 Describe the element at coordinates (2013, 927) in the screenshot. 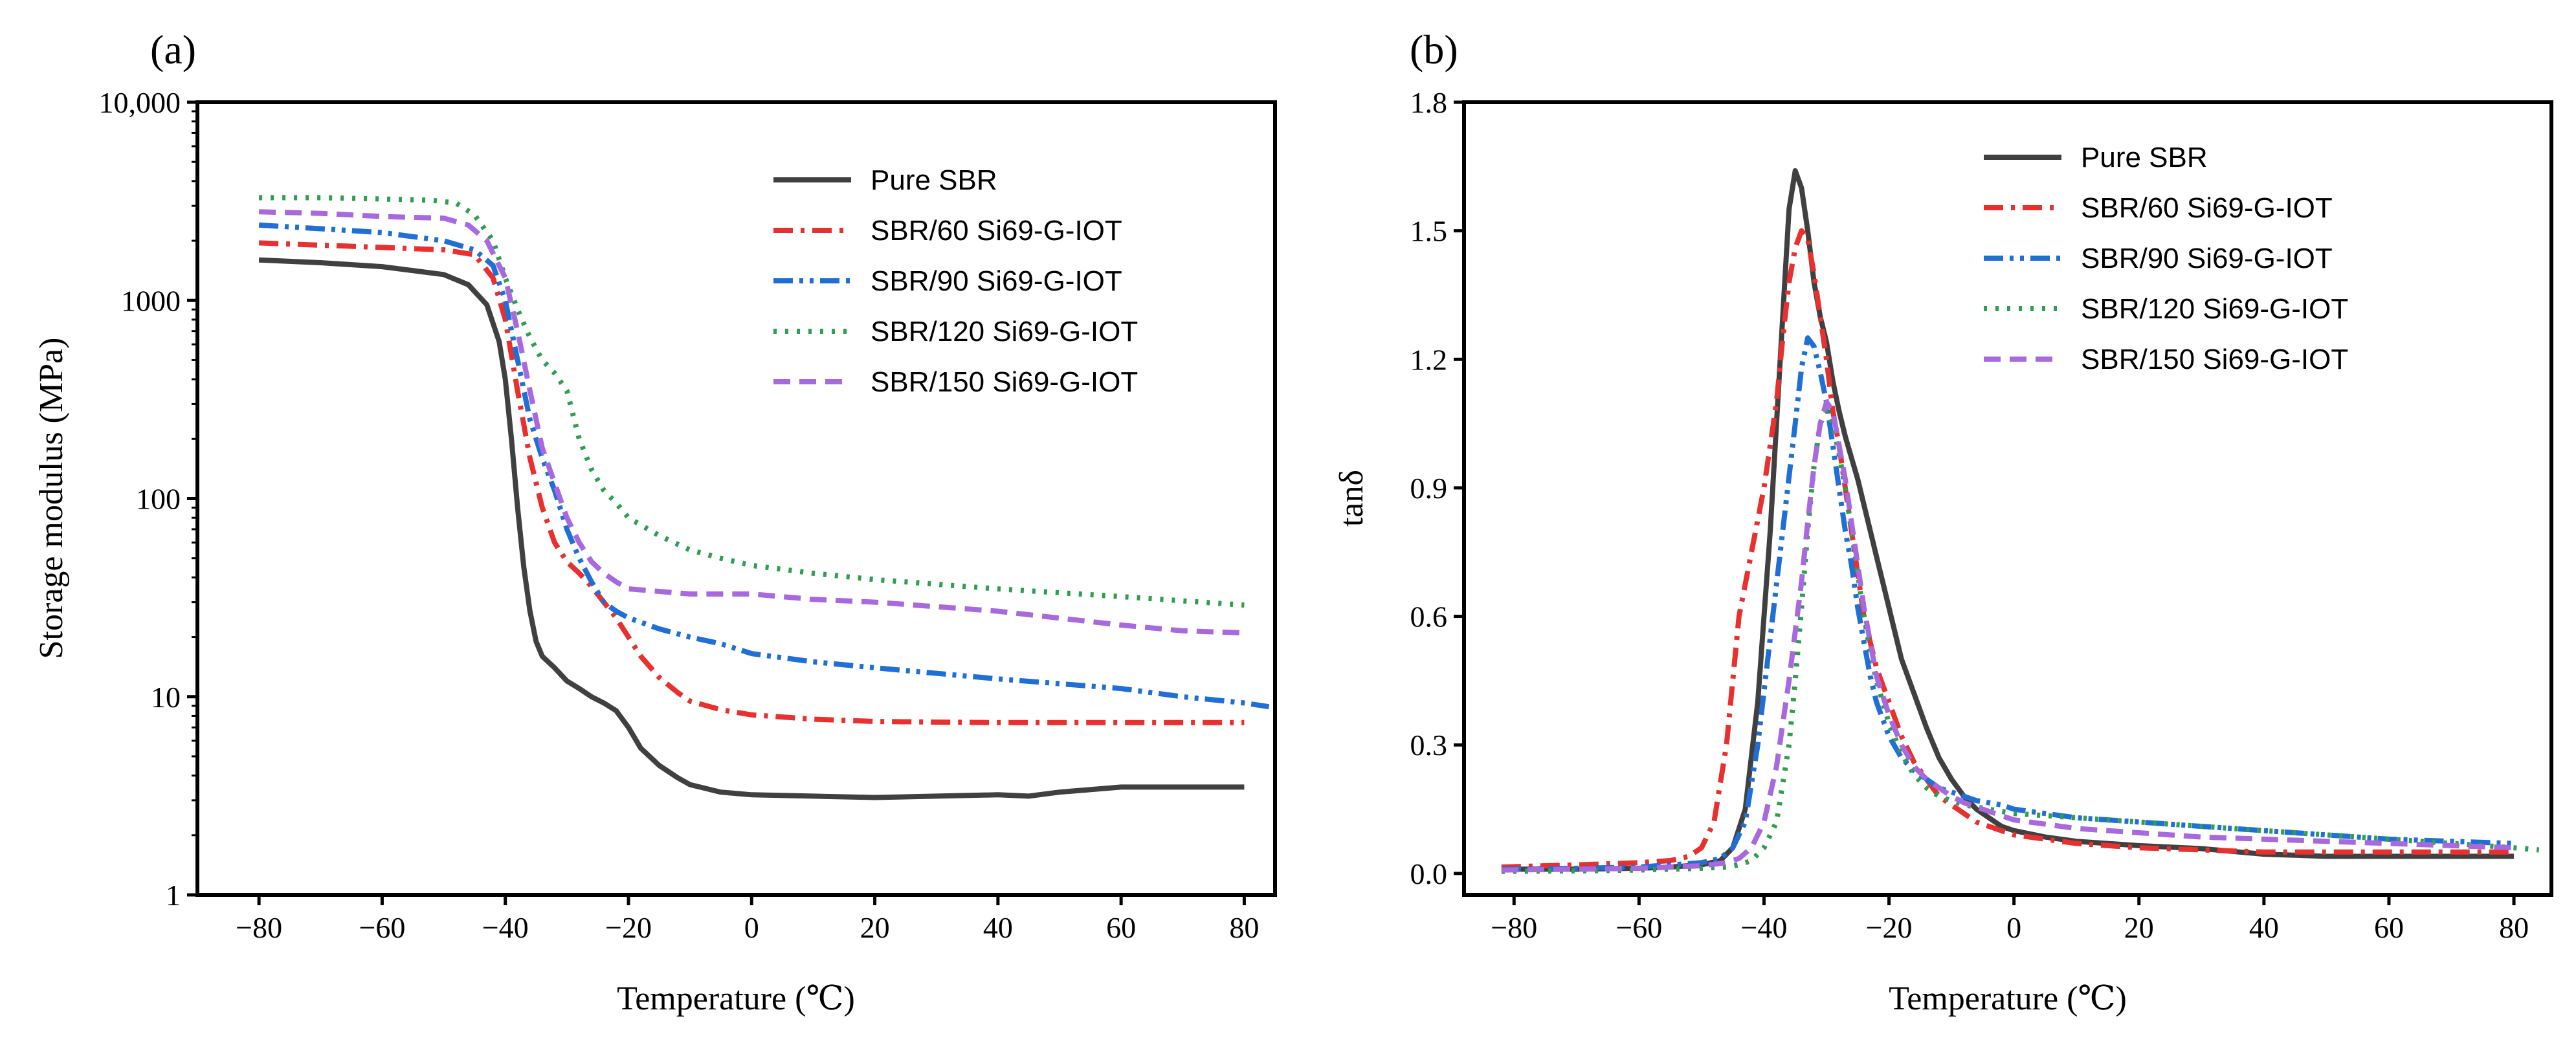

I see `panel-b-x-tick-label: 0` at that location.